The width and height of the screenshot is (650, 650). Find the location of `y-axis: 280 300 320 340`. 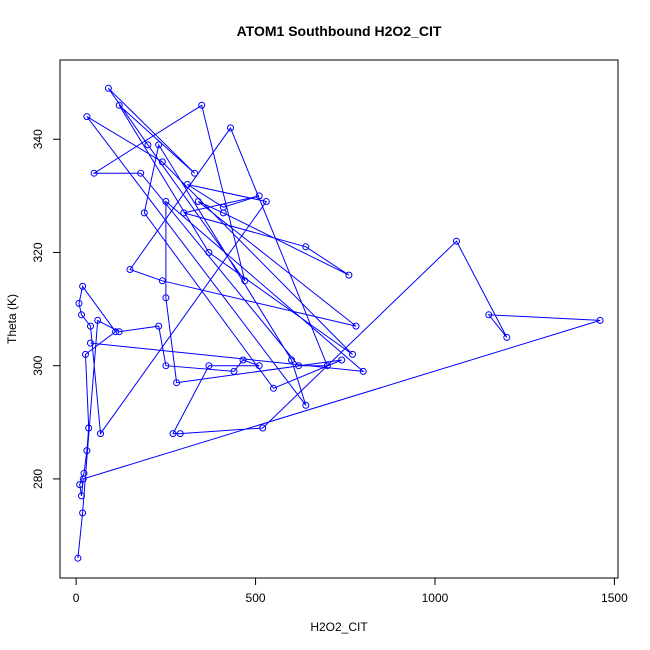

y-axis: 280 300 320 340 is located at coordinates (46, 309).